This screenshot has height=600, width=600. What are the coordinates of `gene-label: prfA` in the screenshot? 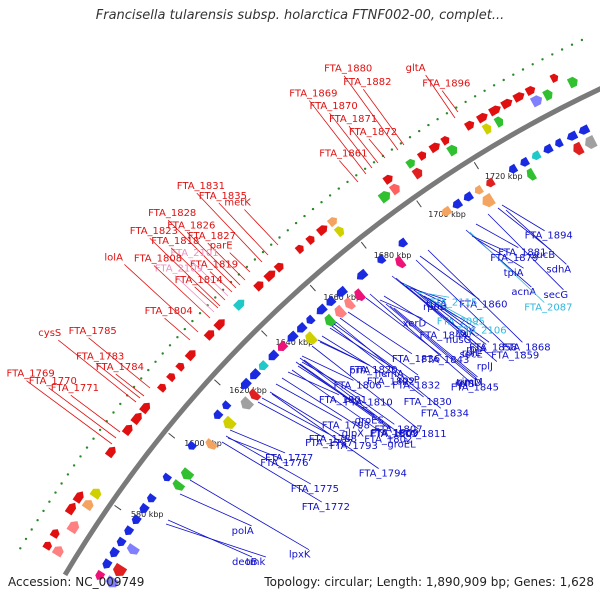 It's located at (359, 370).